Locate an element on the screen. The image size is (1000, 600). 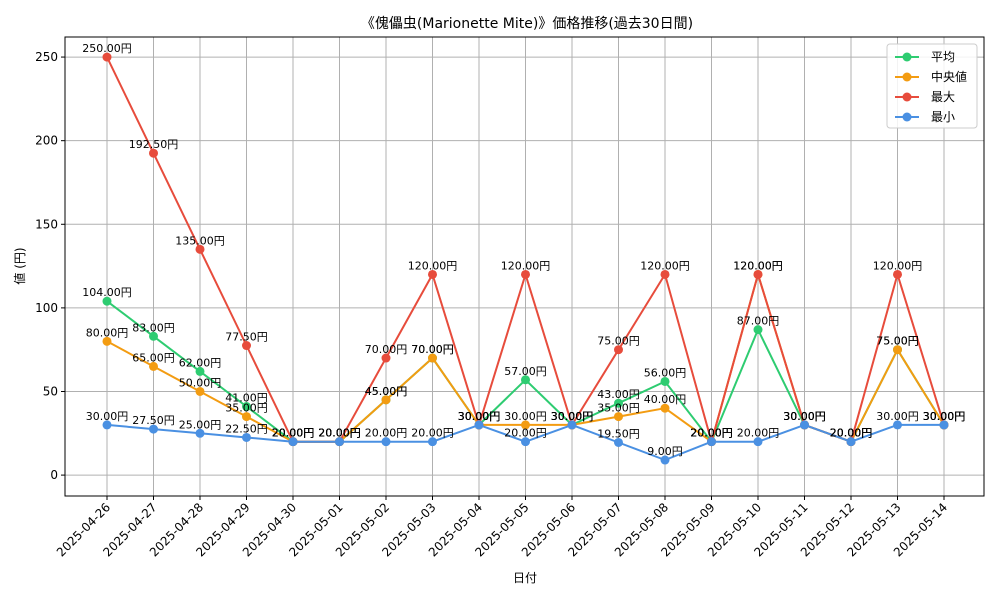
data-label: 43.00円 is located at coordinates (618, 394).